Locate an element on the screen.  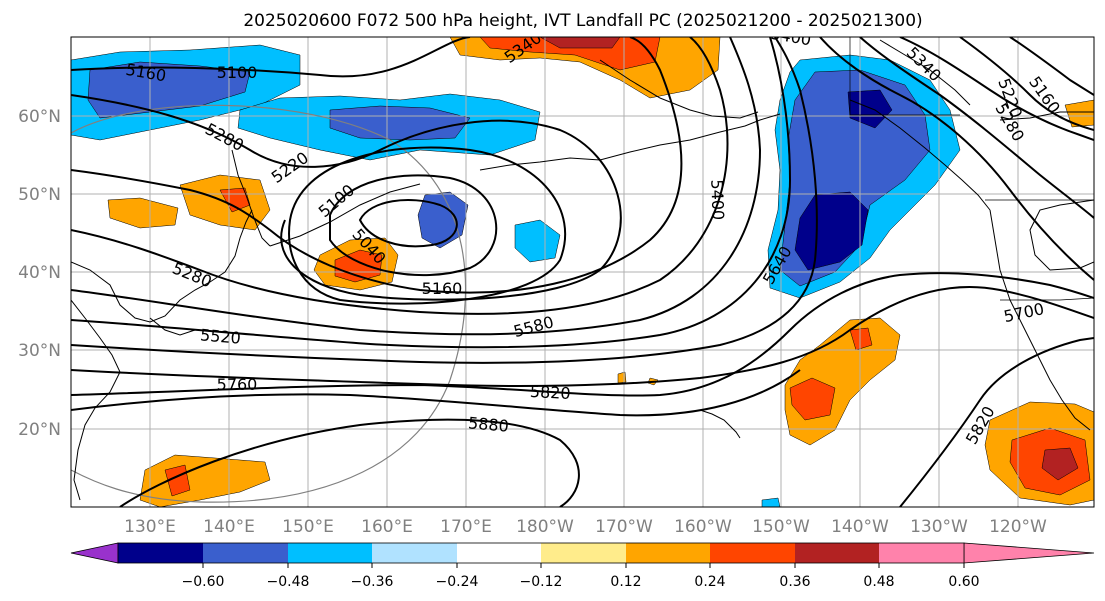
peak-positive-region-southeast is located at coordinates (1060, 464).